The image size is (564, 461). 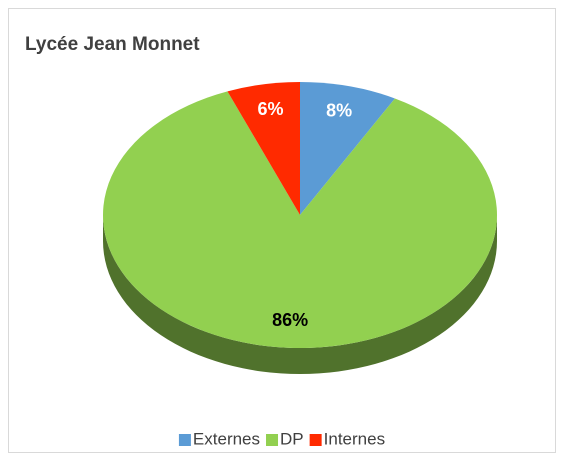 I want to click on data-label: 8%, so click(x=339, y=111).